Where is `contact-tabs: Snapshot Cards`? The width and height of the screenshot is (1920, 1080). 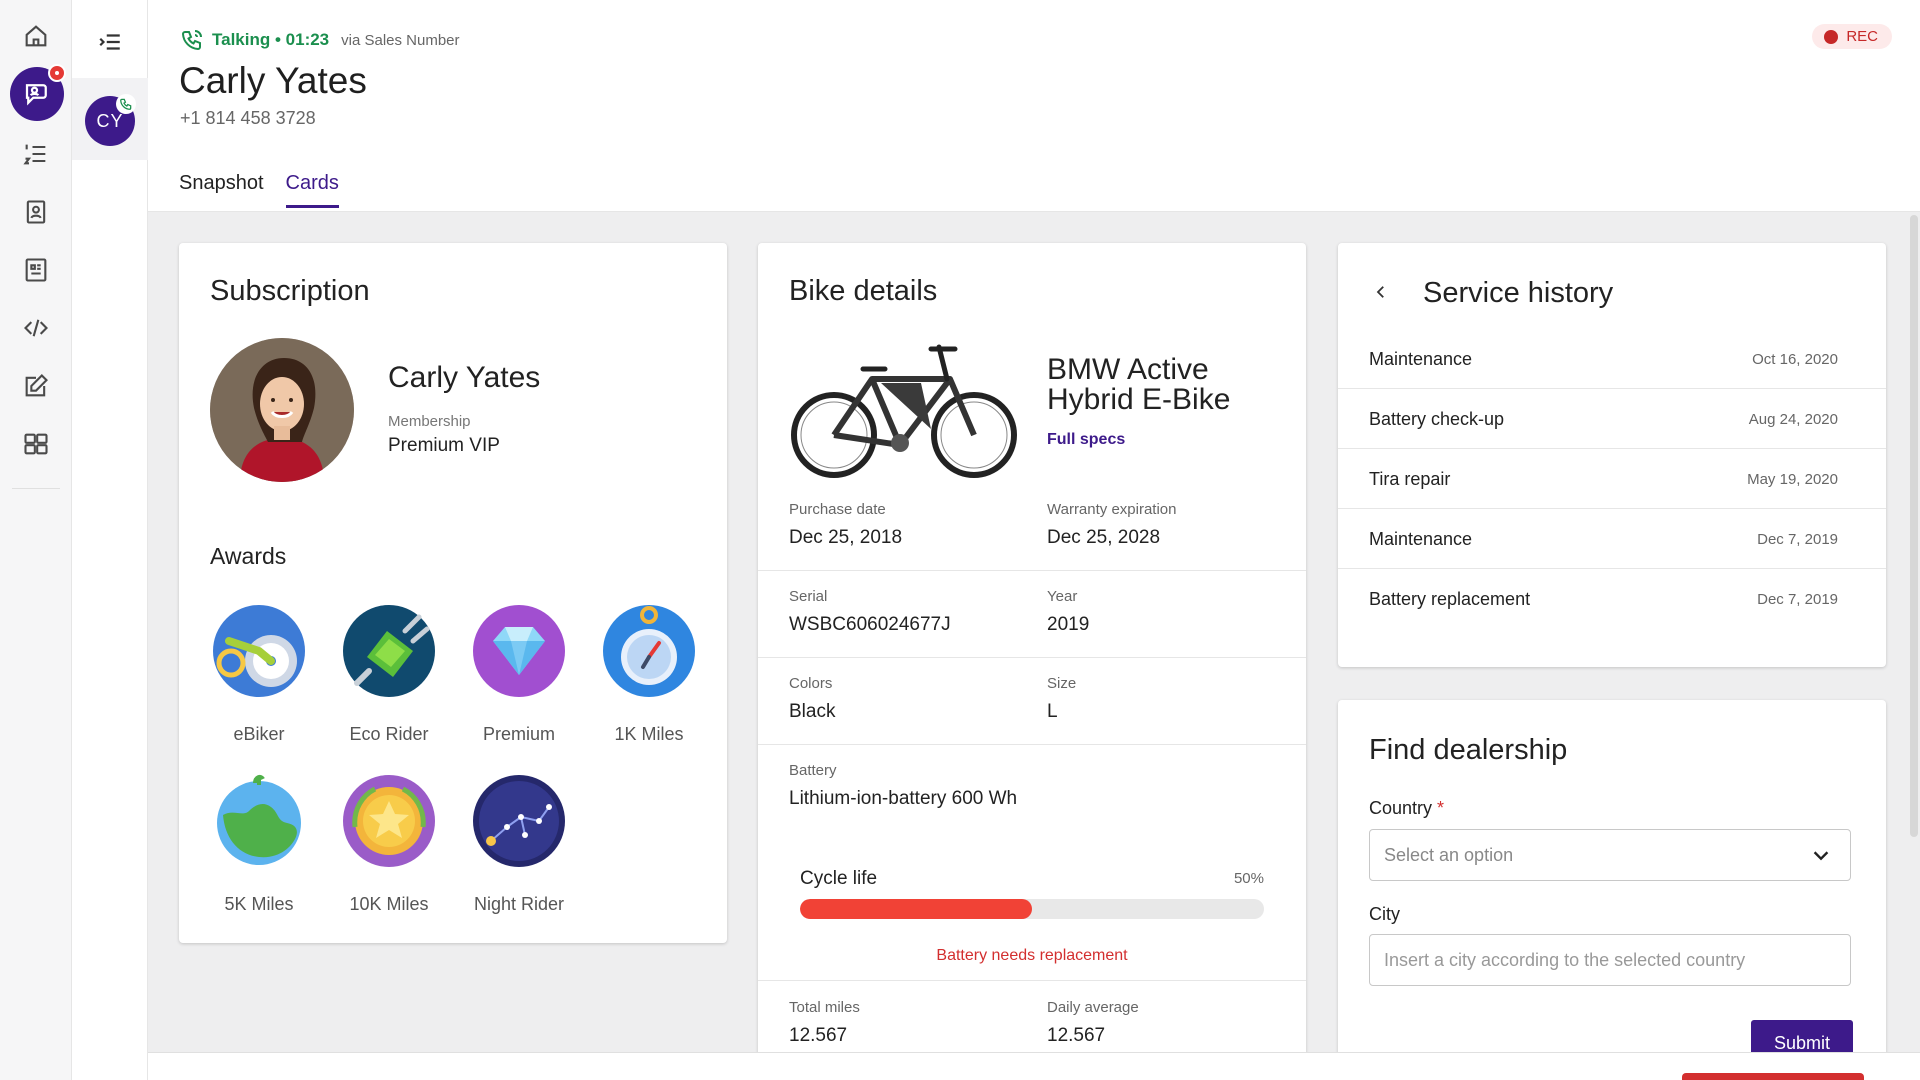
contact-tabs: Snapshot Cards is located at coordinates (259, 190).